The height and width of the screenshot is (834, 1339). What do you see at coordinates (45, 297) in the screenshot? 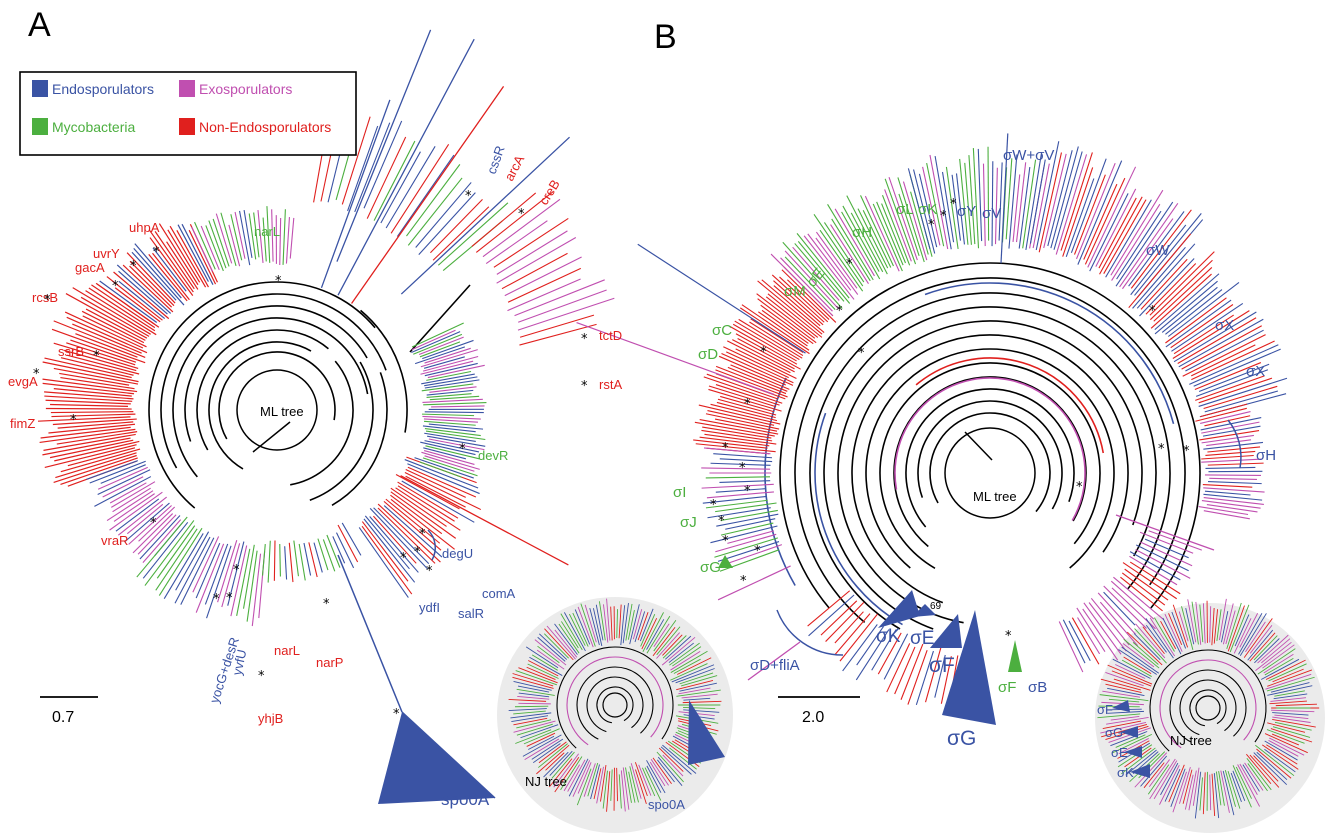
I see `gene-label-rcsB: rcsB` at bounding box center [45, 297].